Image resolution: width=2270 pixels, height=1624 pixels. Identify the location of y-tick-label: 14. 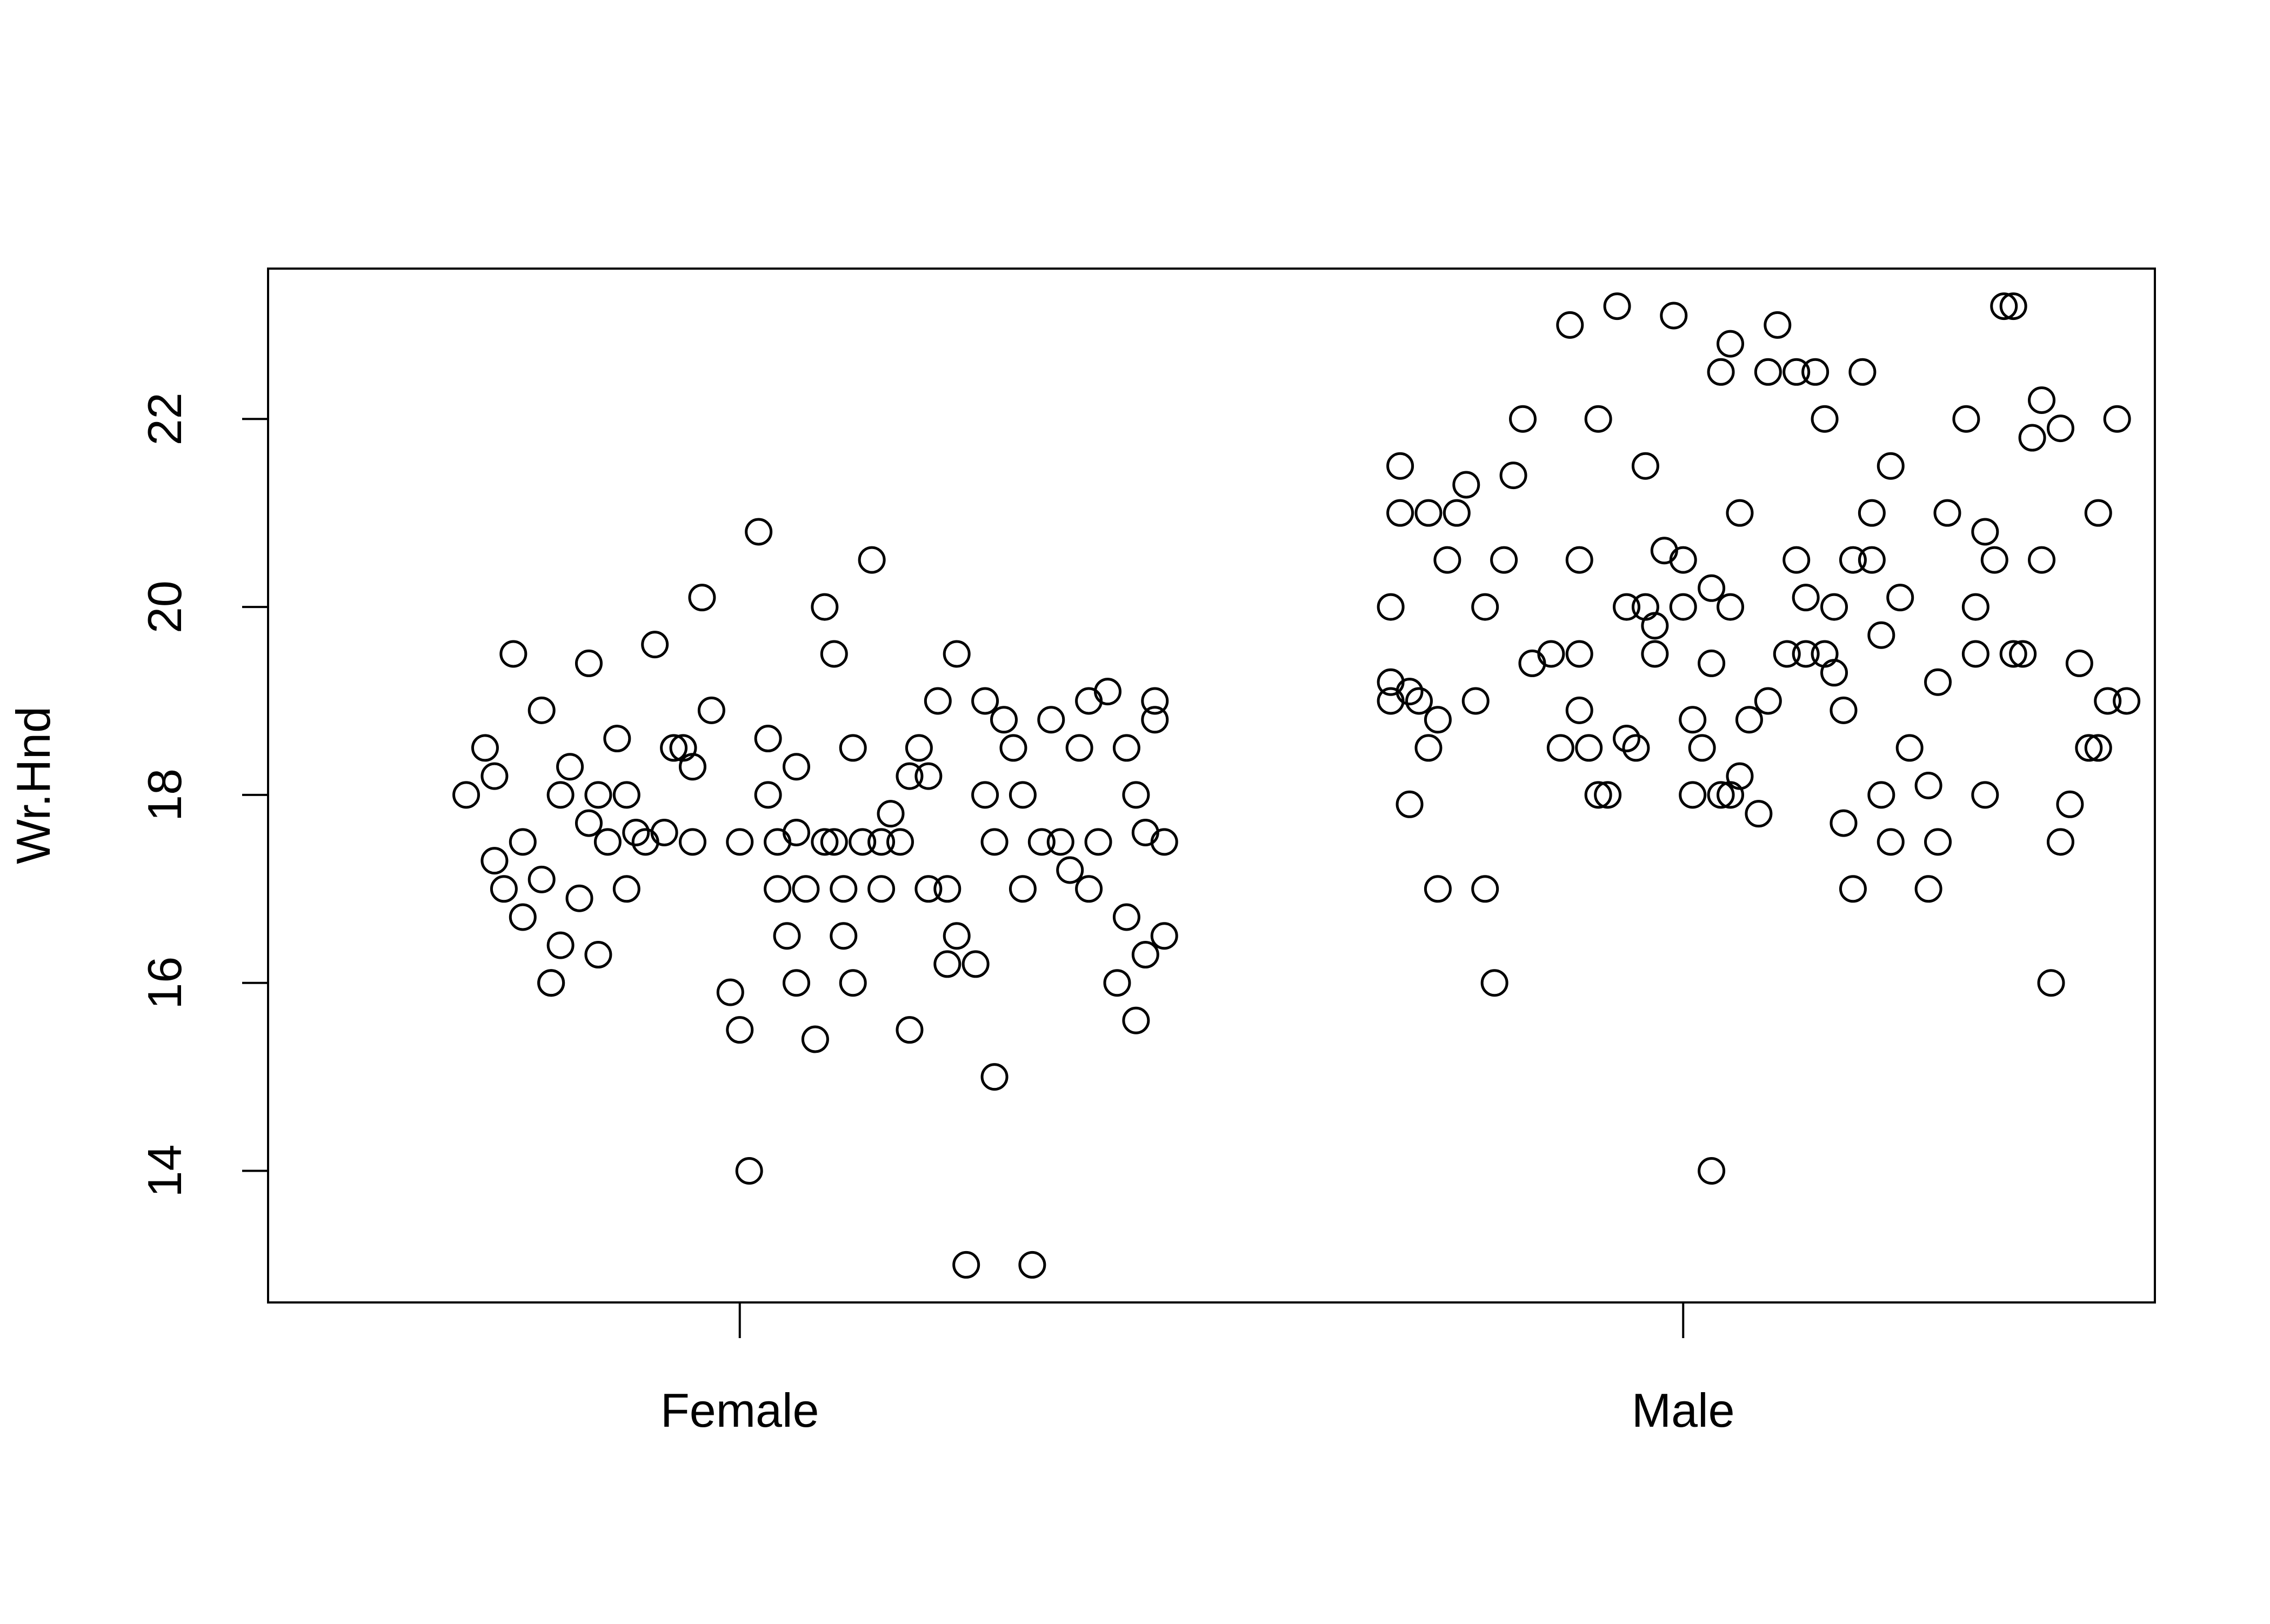
(164, 1172).